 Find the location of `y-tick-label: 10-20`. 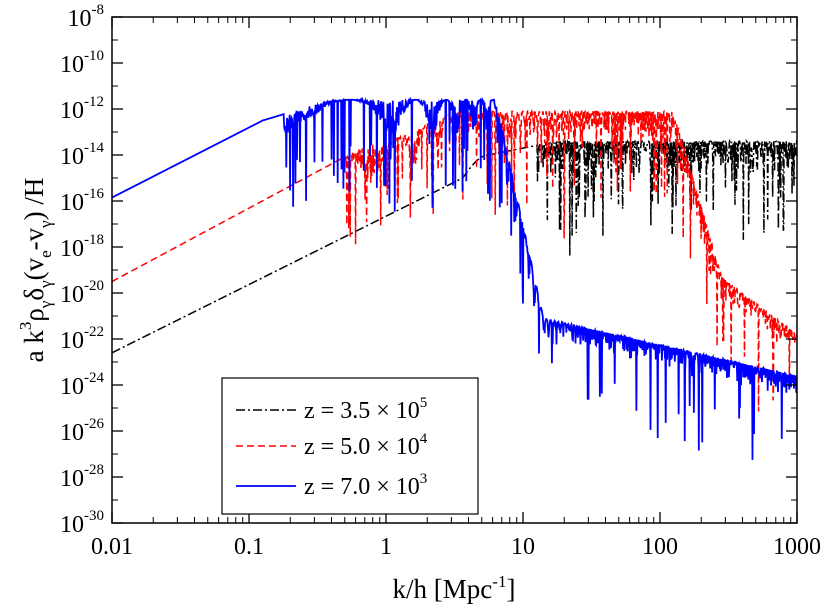

y-tick-label: 10-20 is located at coordinates (82, 293).